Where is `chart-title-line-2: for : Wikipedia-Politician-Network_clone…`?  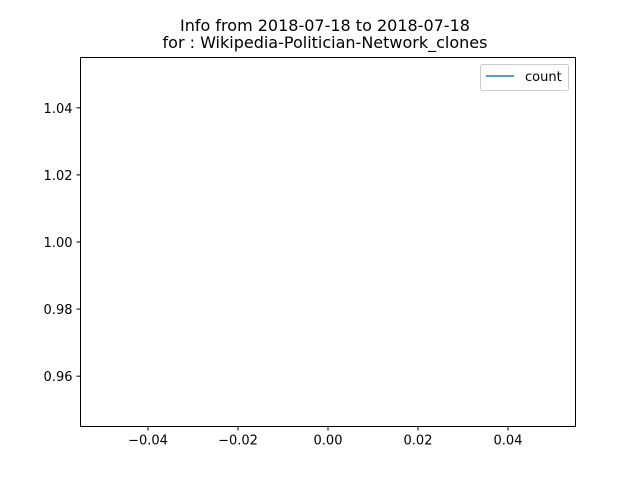 chart-title-line-2: for : Wikipedia-Politician-Network_clone… is located at coordinates (325, 43).